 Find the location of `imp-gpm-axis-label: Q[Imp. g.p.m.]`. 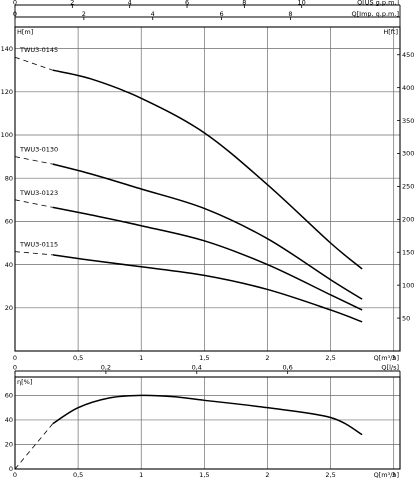

imp-gpm-axis-label: Q[Imp. g.p.m.] is located at coordinates (375, 14).